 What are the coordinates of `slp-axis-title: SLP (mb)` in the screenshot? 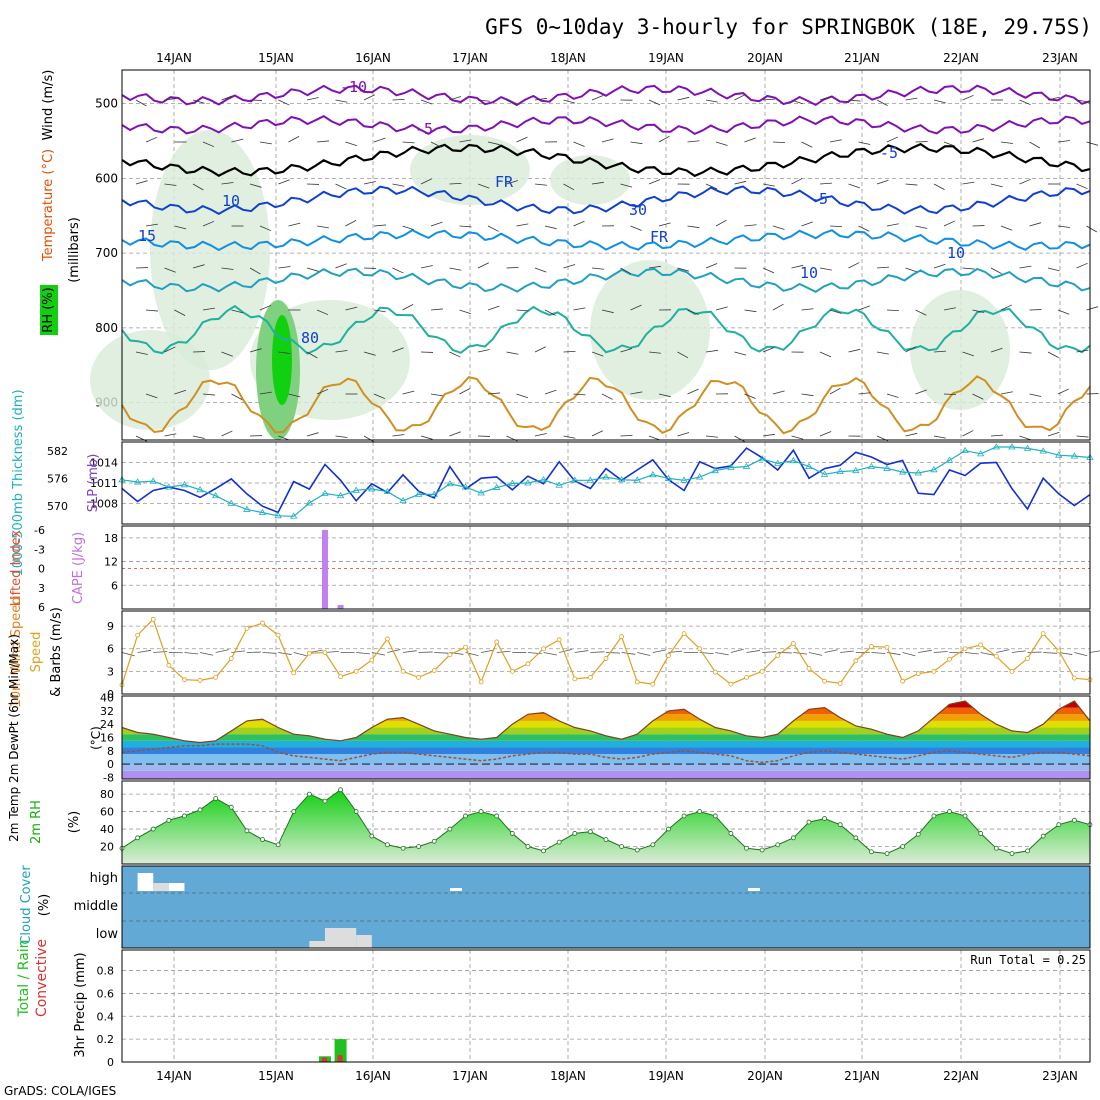 It's located at (93, 483).